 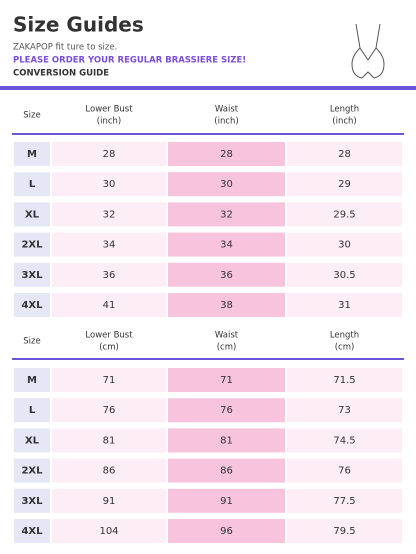 I want to click on cell-value: 29.5, so click(x=344, y=214).